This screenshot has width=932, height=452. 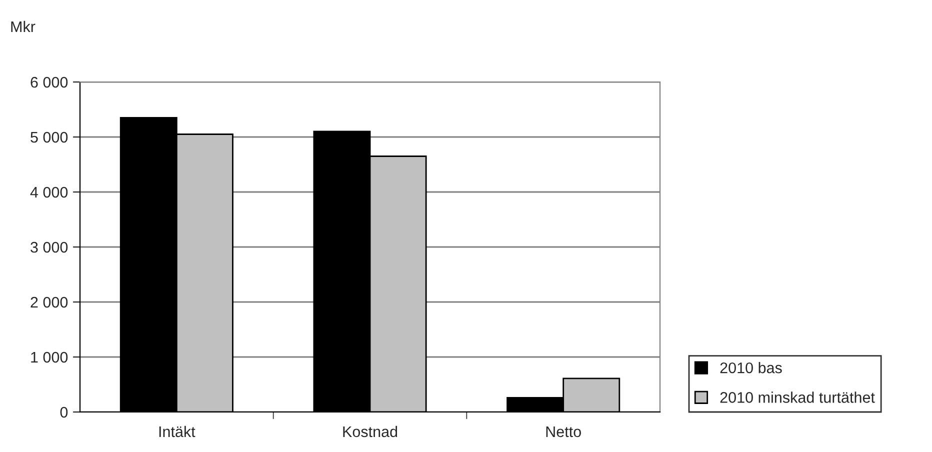 What do you see at coordinates (370, 432) in the screenshot?
I see `x-tick-label: Kostnad` at bounding box center [370, 432].